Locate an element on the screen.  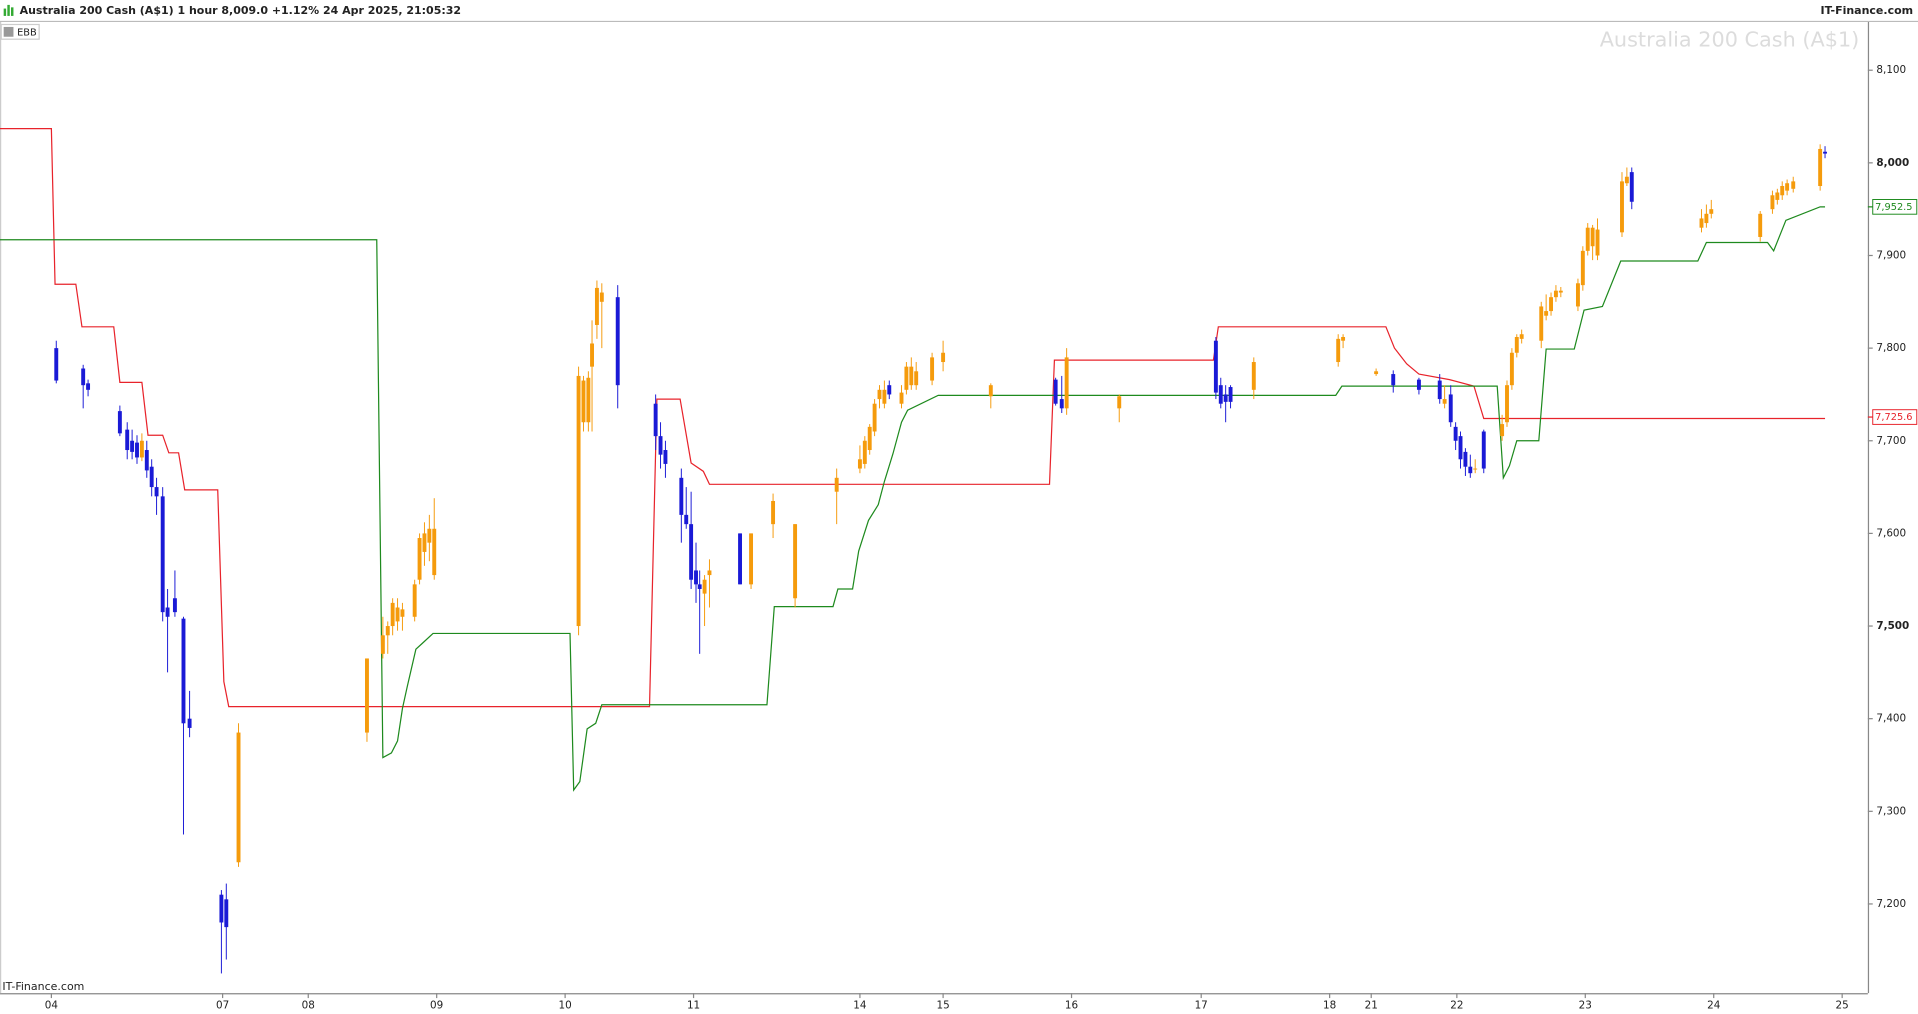
y-tick-label: 7,700 is located at coordinates (1891, 441).